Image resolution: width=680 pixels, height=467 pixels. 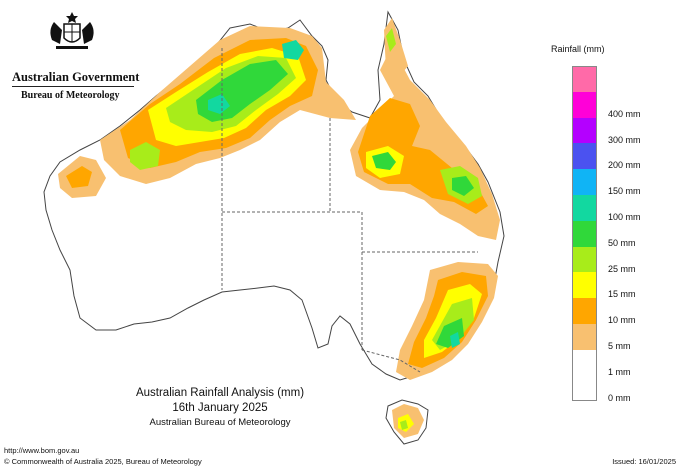 What do you see at coordinates (622, 208) in the screenshot?
I see `legend-item: 100 mm` at bounding box center [622, 208].